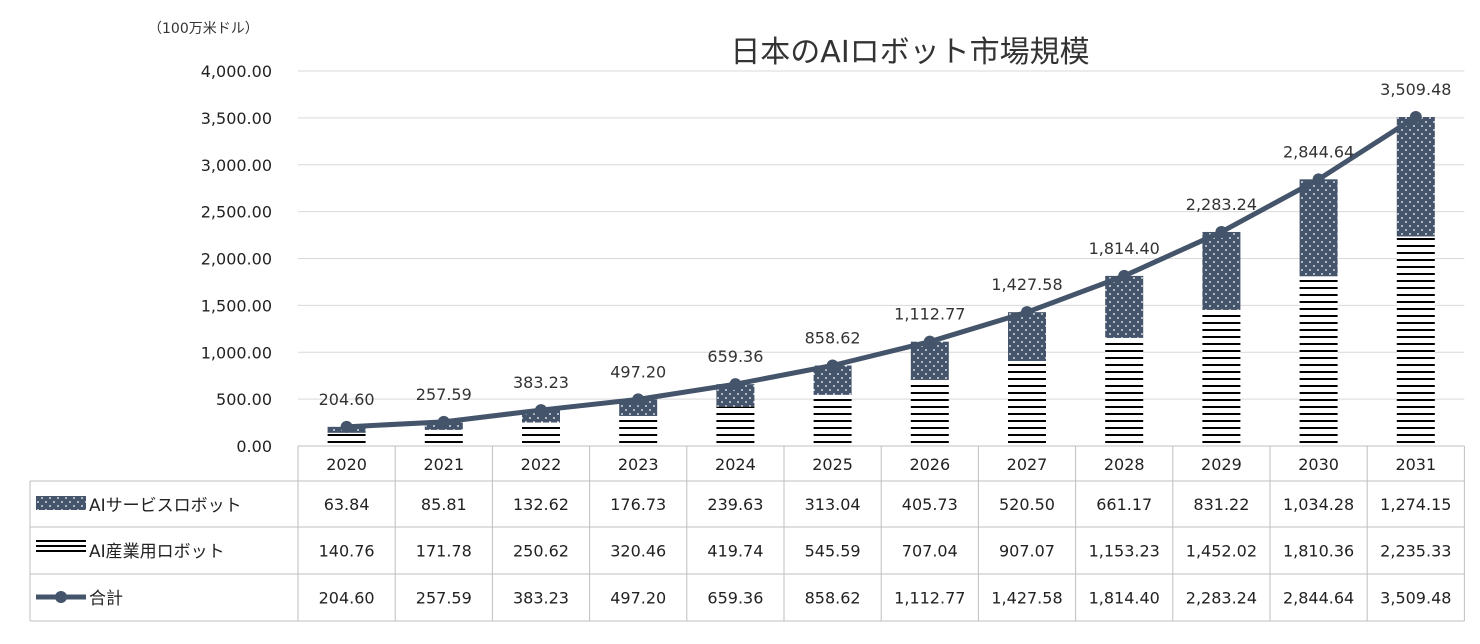 Image resolution: width=1480 pixels, height=644 pixels. Describe the element at coordinates (1415, 89) in the screenshot. I see `total-data-label: 3,509.48` at that location.